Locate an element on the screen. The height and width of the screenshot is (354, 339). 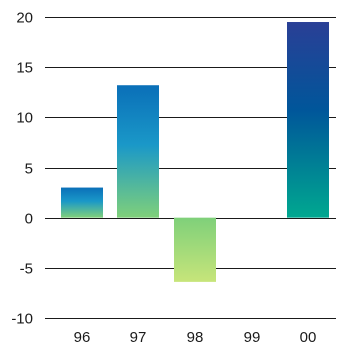
y-tick-label: 5 is located at coordinates (29, 169).